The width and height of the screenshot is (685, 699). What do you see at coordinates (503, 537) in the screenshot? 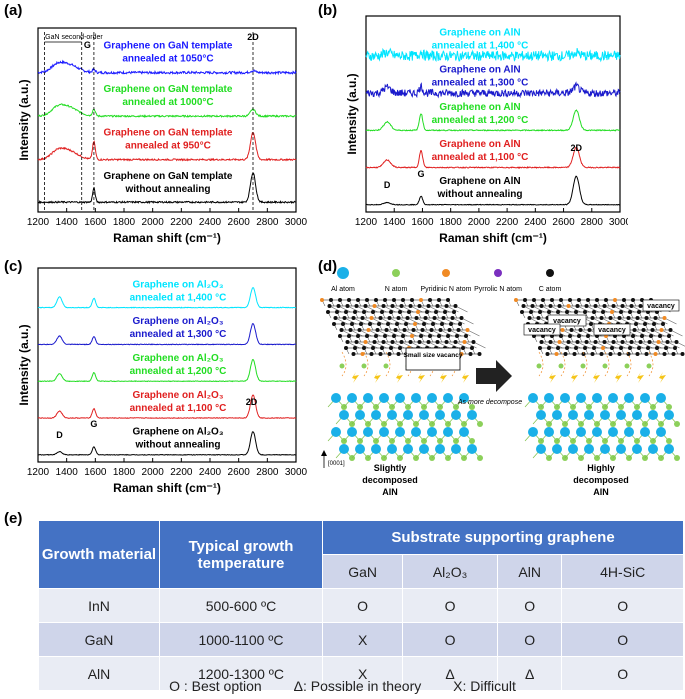
I see `header-substrate: Substrate supporting graphene` at bounding box center [503, 537].